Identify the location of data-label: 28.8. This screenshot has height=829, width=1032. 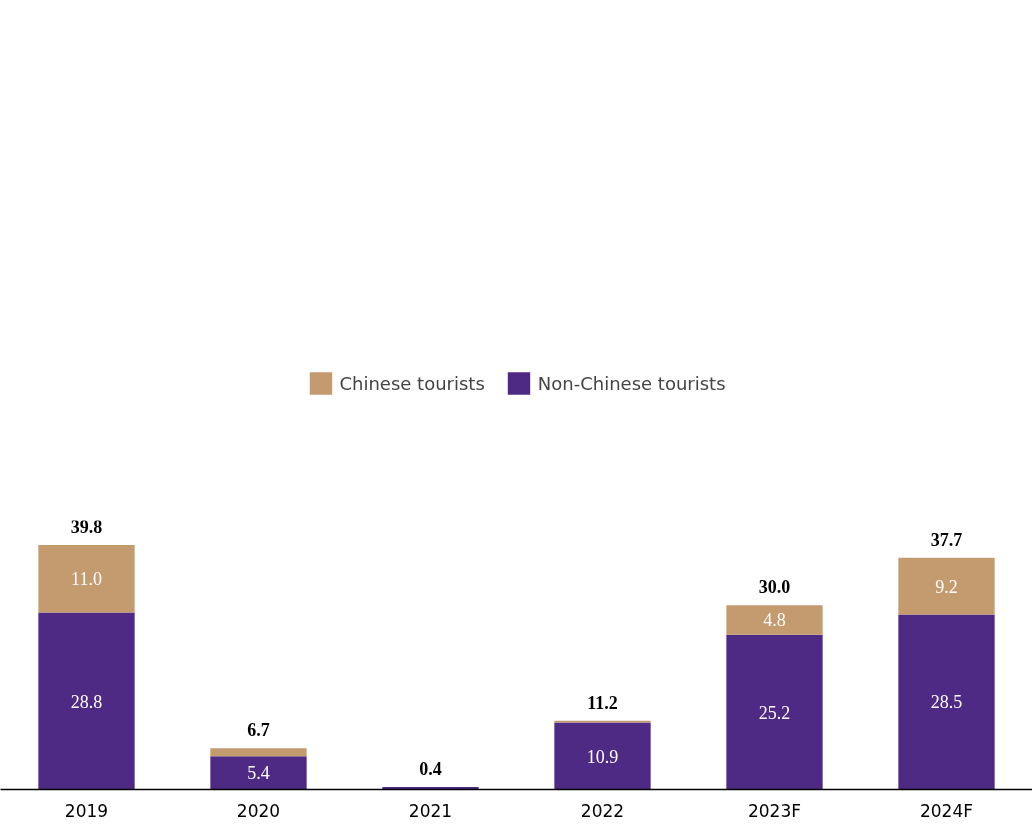
(86, 701).